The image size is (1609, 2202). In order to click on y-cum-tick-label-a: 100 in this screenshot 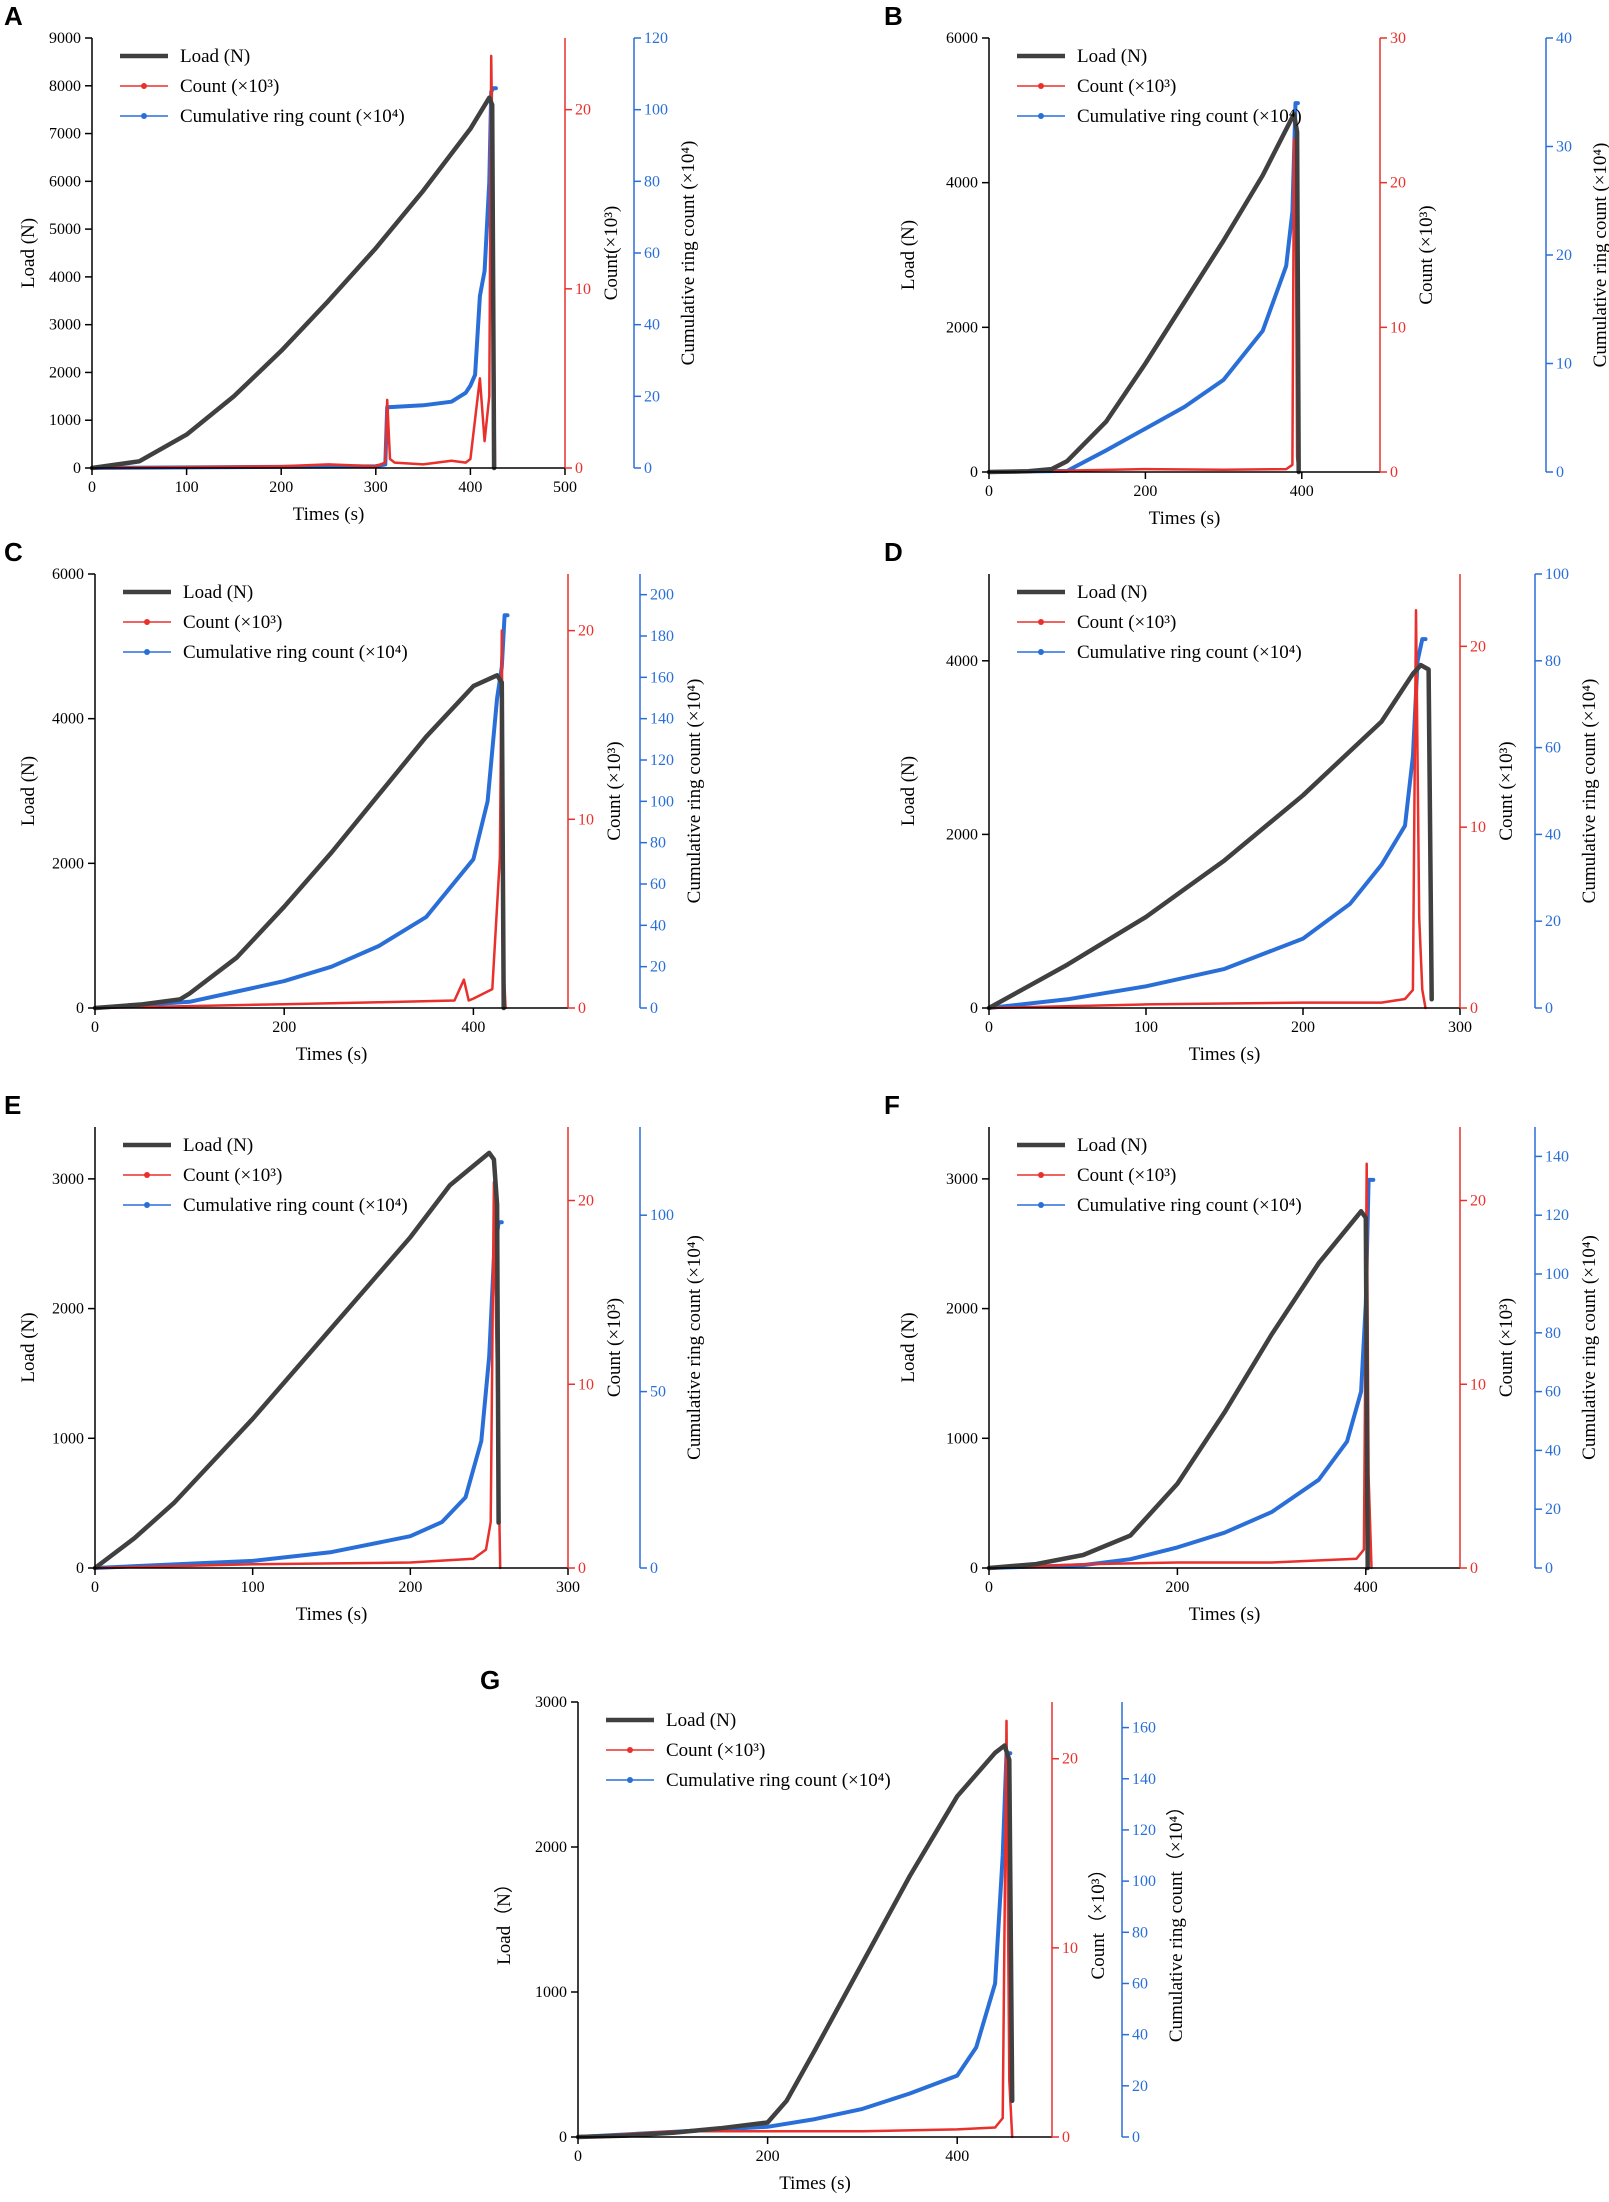, I will do `click(656, 110)`.